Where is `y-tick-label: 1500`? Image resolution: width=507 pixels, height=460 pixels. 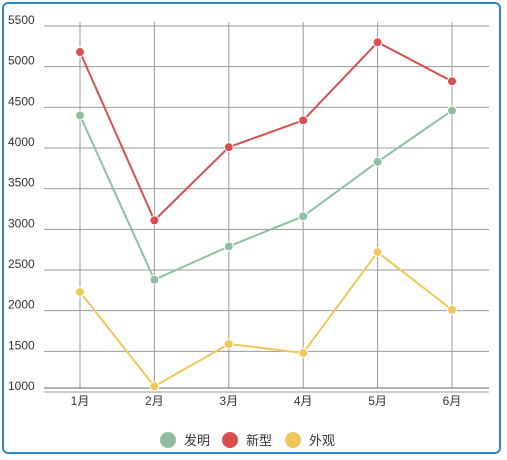 y-tick-label: 1500 is located at coordinates (21, 345).